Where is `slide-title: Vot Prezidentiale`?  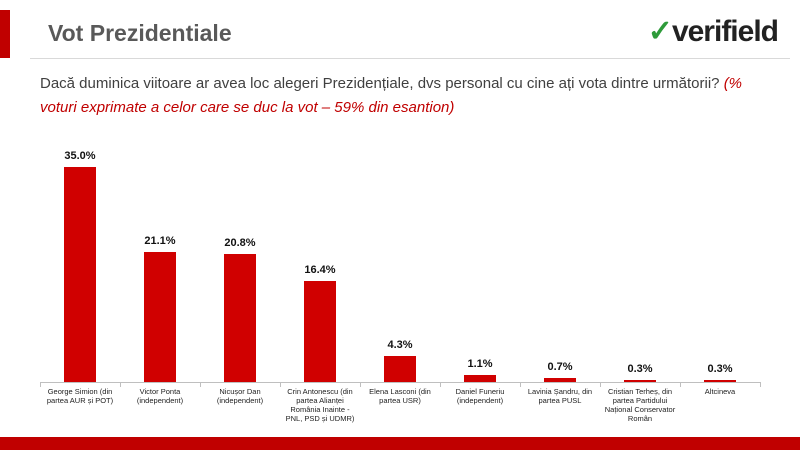
slide-title: Vot Prezidentiale is located at coordinates (140, 33).